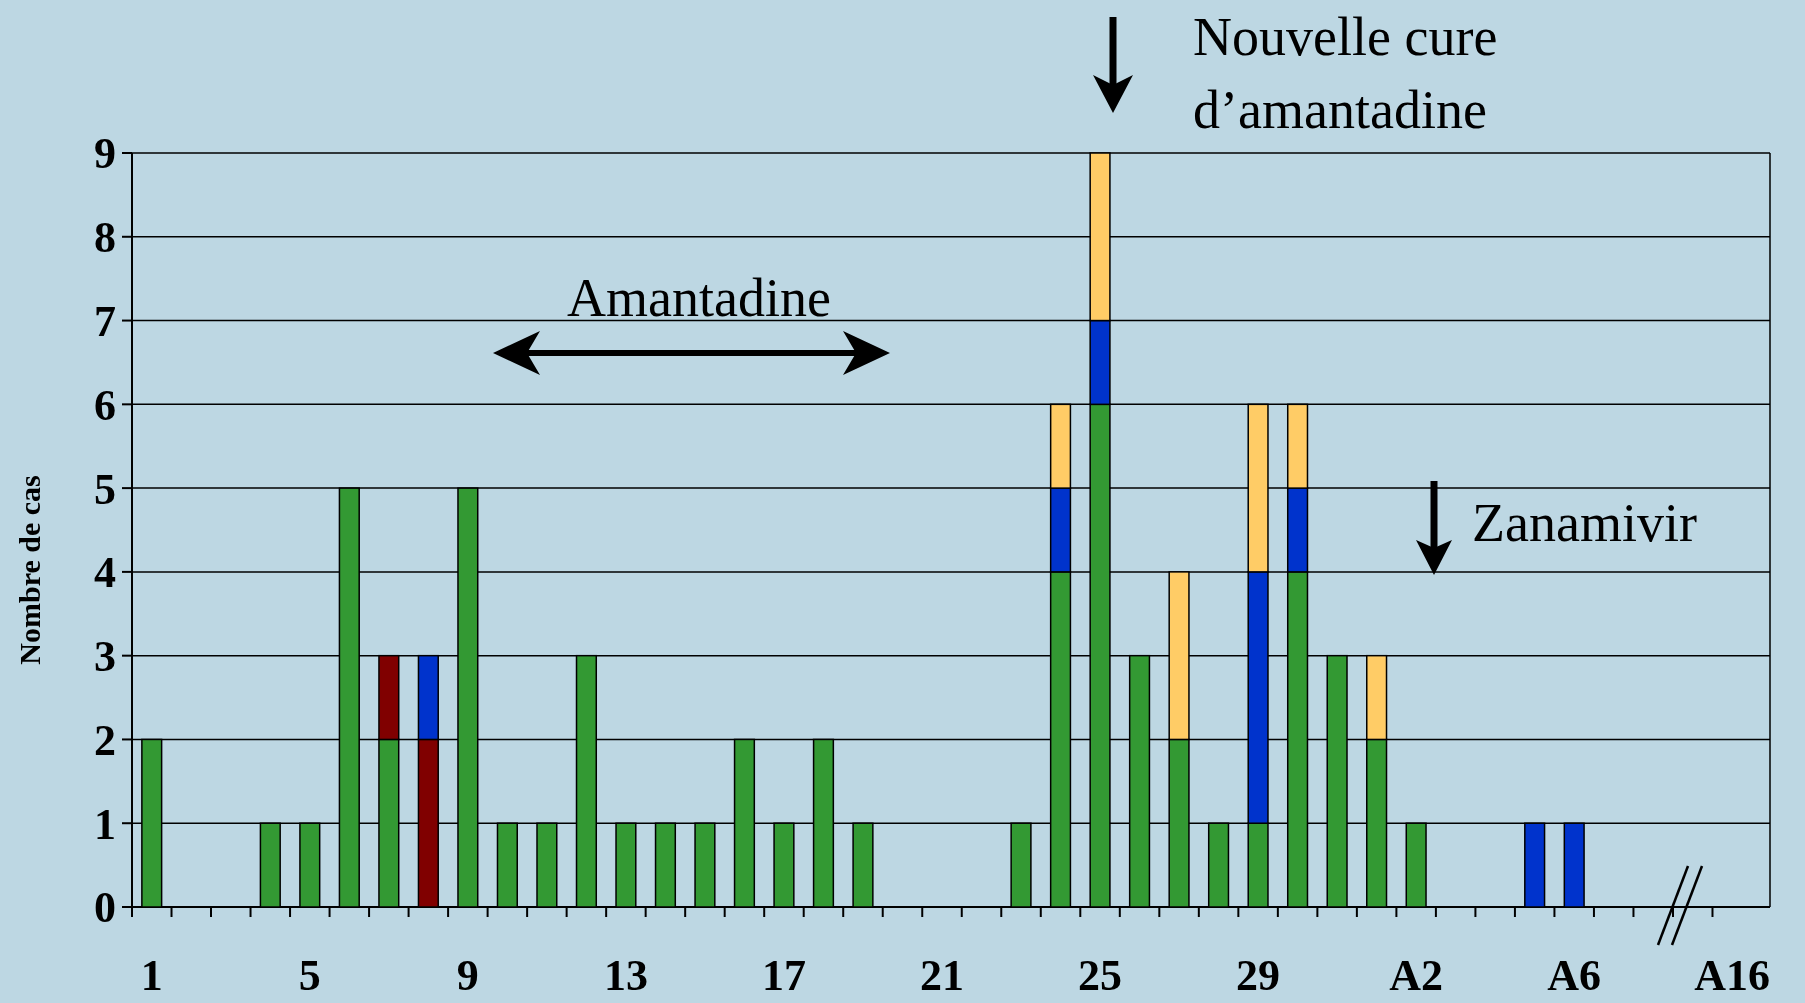 The width and height of the screenshot is (1805, 1003). What do you see at coordinates (105, 824) in the screenshot?
I see `y-tick-label: 1` at bounding box center [105, 824].